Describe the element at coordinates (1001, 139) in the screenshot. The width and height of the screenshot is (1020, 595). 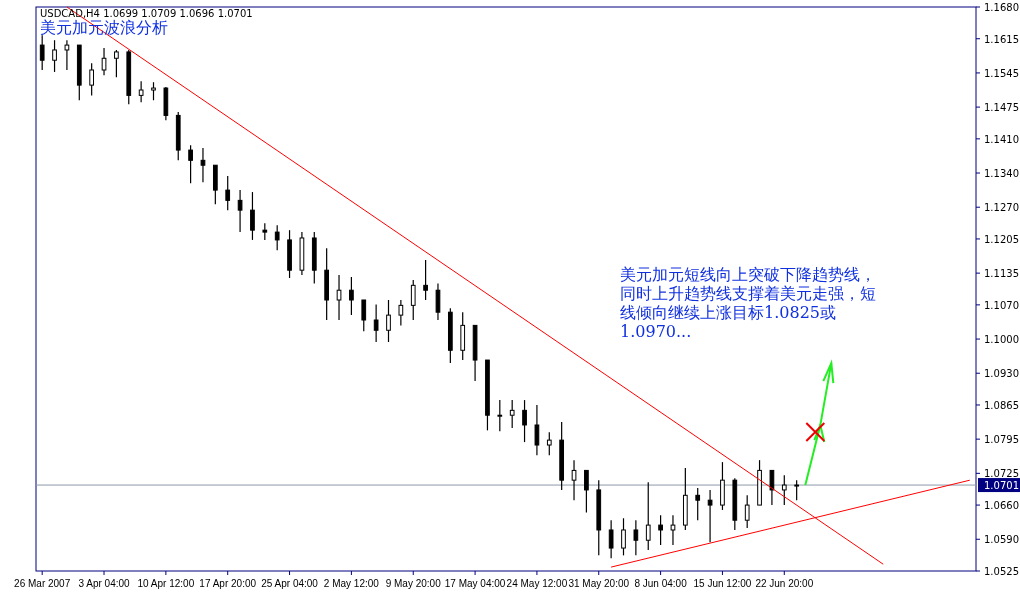
I see `y-tick-label: 1.1410` at that location.